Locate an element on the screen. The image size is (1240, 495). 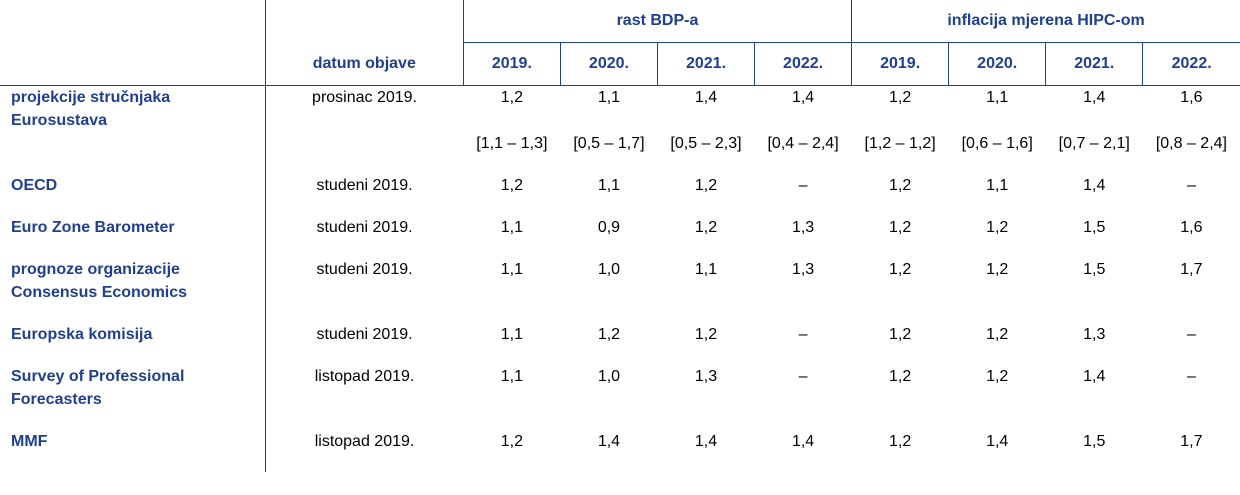
row-range: [1,1 – 1,3] is located at coordinates (512, 143).